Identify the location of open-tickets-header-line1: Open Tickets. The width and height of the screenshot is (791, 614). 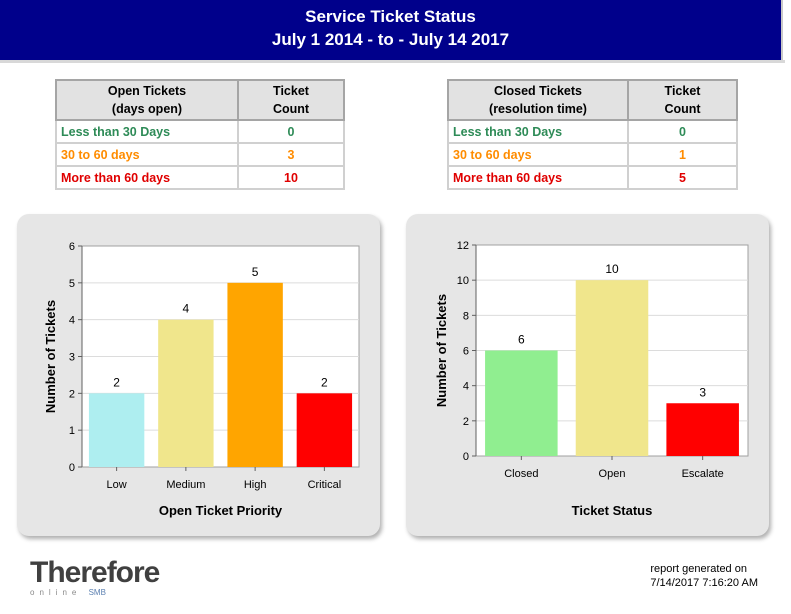
(147, 91).